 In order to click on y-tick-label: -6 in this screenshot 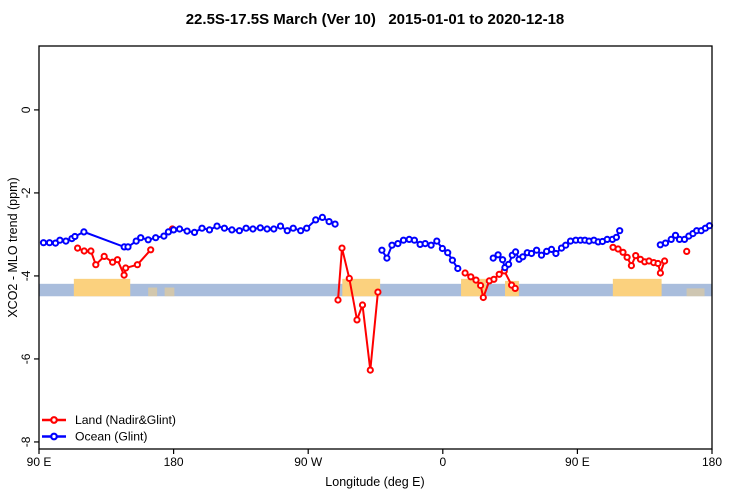, I will do `click(26, 358)`.